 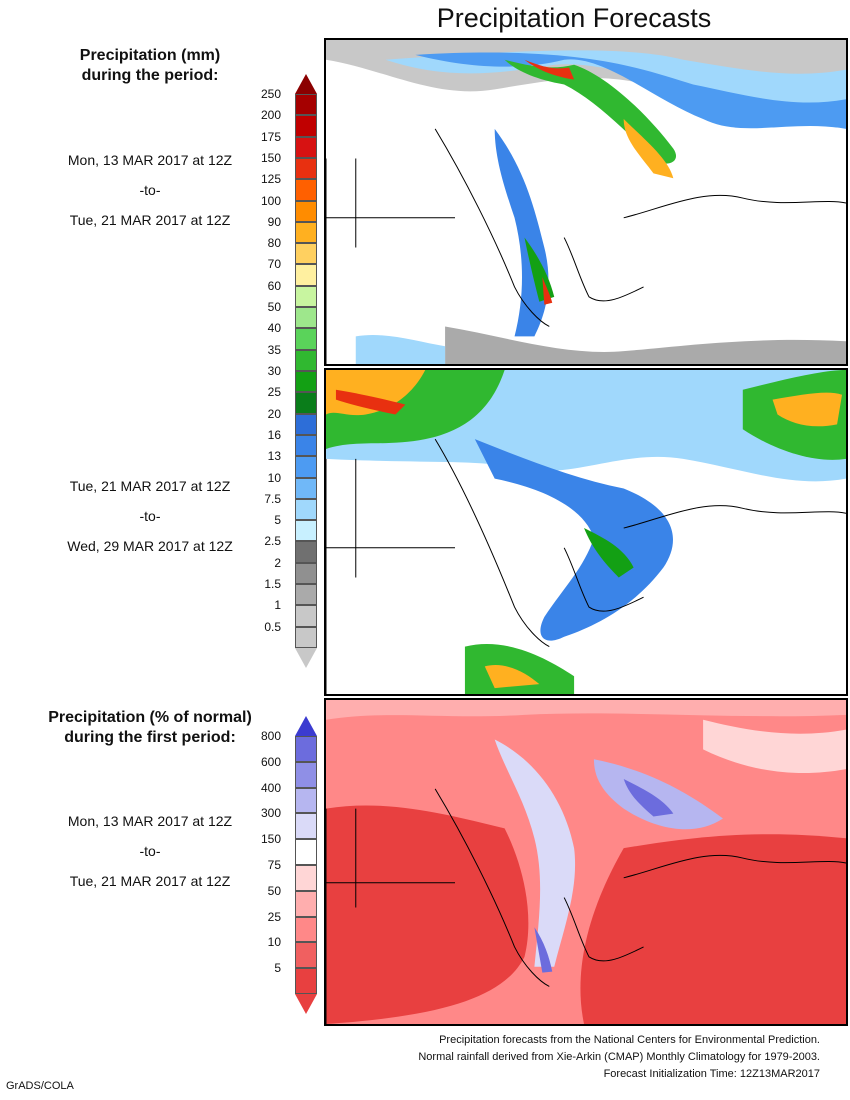 What do you see at coordinates (270, 179) in the screenshot?
I see `mm-legend-tick-label: 125` at bounding box center [270, 179].